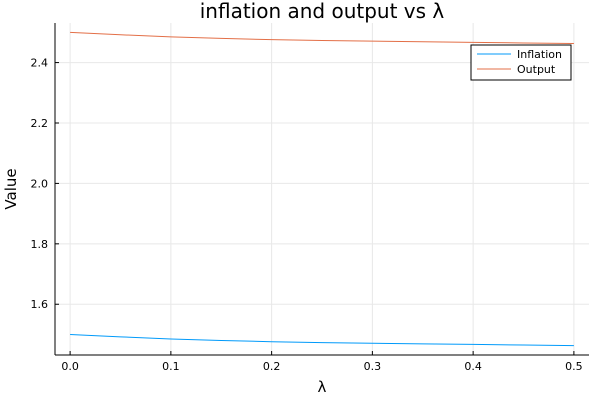 This screenshot has height=400, width=600. What do you see at coordinates (11, 188) in the screenshot?
I see `y-axis-label: Value` at bounding box center [11, 188].